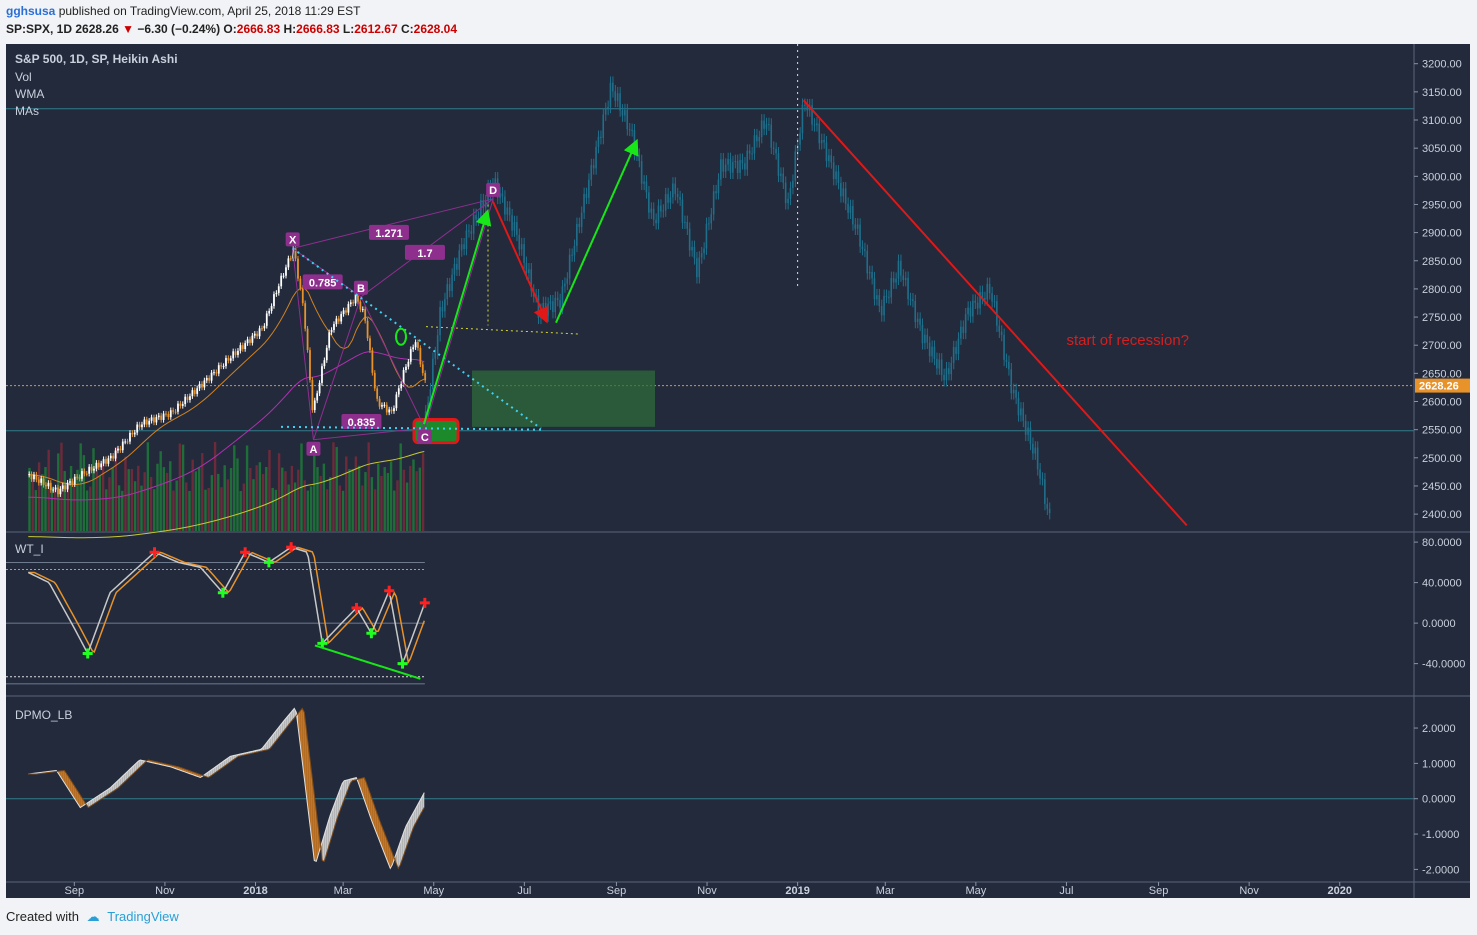 The width and height of the screenshot is (1477, 935). Describe the element at coordinates (143, 916) in the screenshot. I see `tradingview-link: TradingView` at that location.